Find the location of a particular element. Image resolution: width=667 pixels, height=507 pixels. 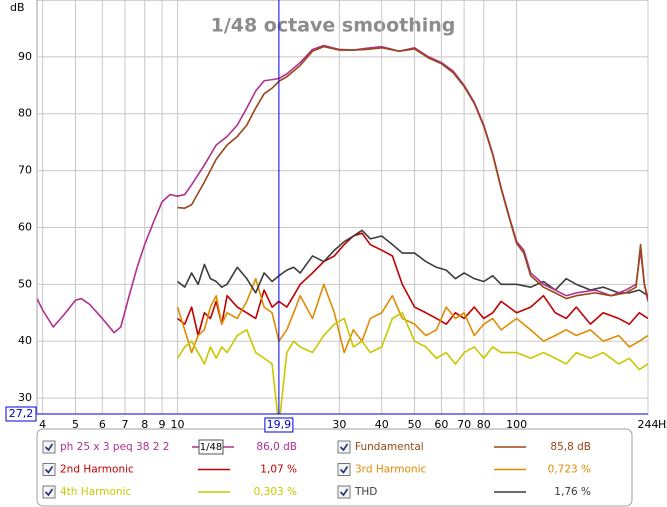

x-tick-label: 70 is located at coordinates (464, 424).